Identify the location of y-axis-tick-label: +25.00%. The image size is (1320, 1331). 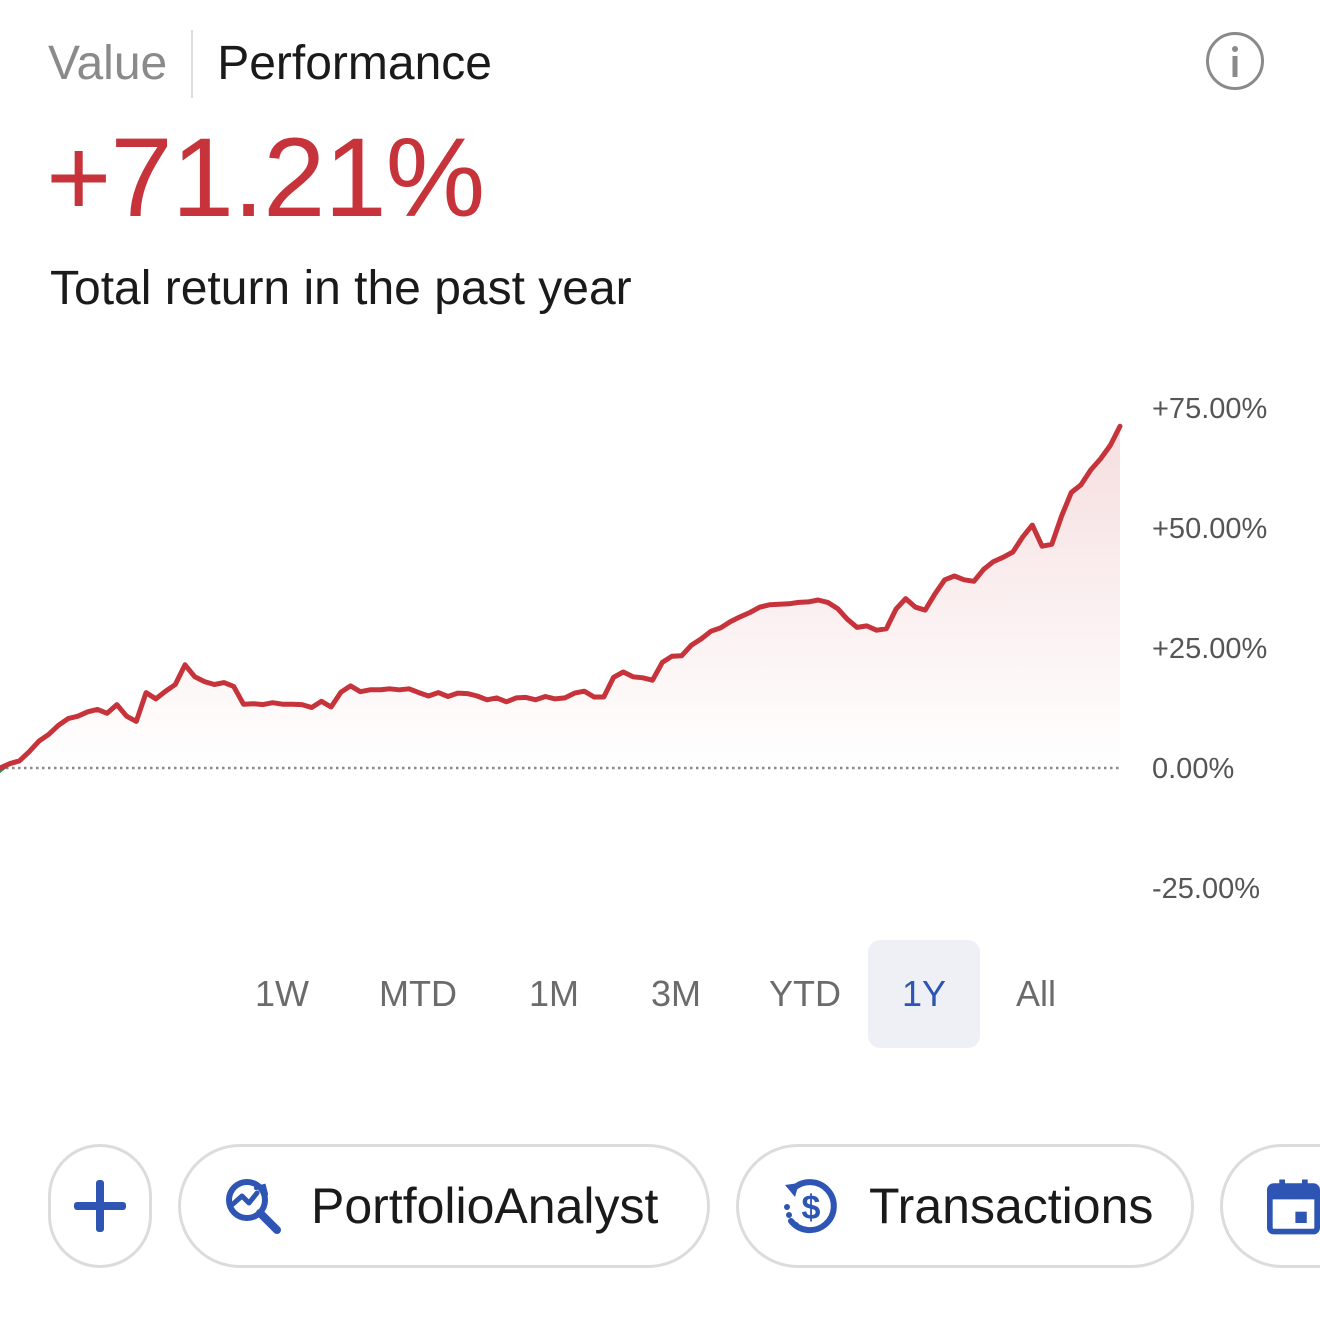
(1209, 649).